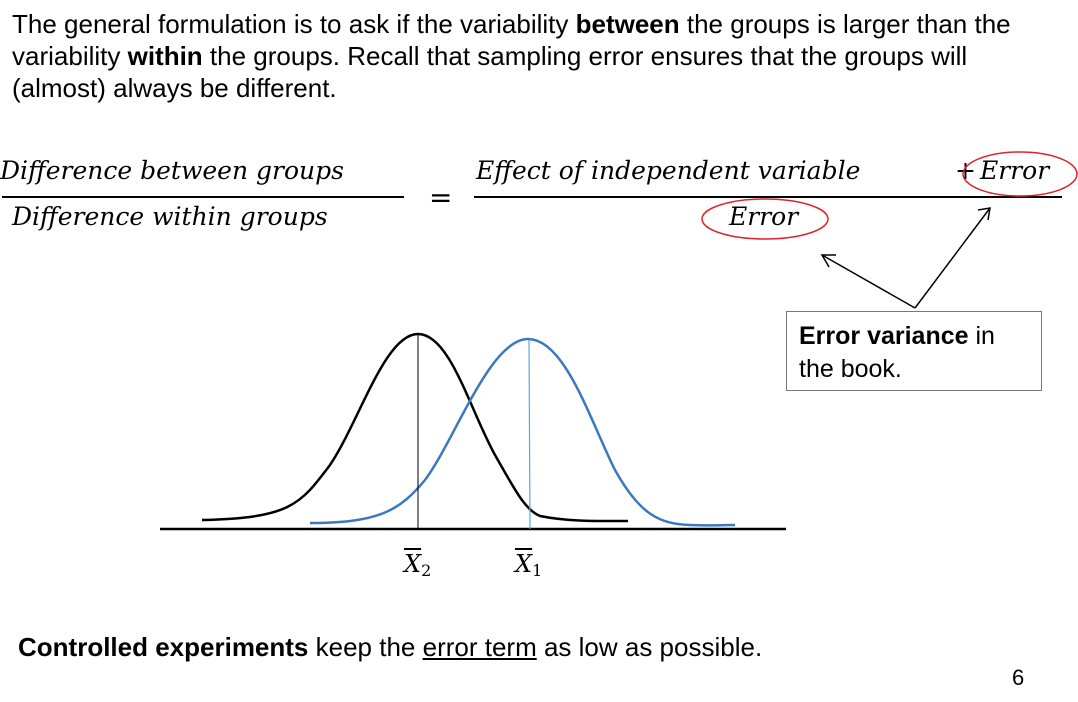 This screenshot has height=702, width=1078. What do you see at coordinates (522, 432) in the screenshot?
I see `group1-distribution-curve` at bounding box center [522, 432].